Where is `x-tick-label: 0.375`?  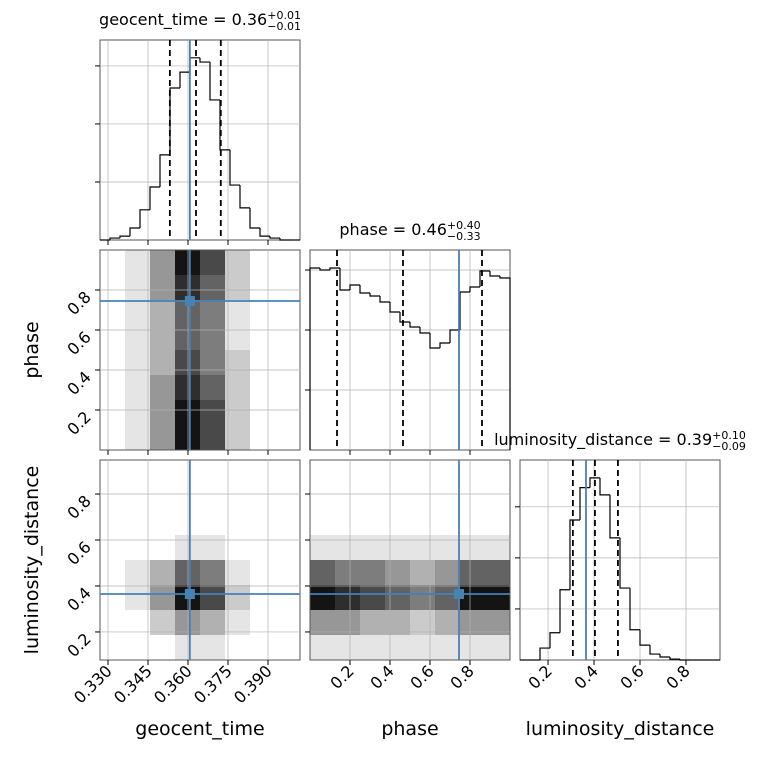 x-tick-label: 0.375 is located at coordinates (213, 684).